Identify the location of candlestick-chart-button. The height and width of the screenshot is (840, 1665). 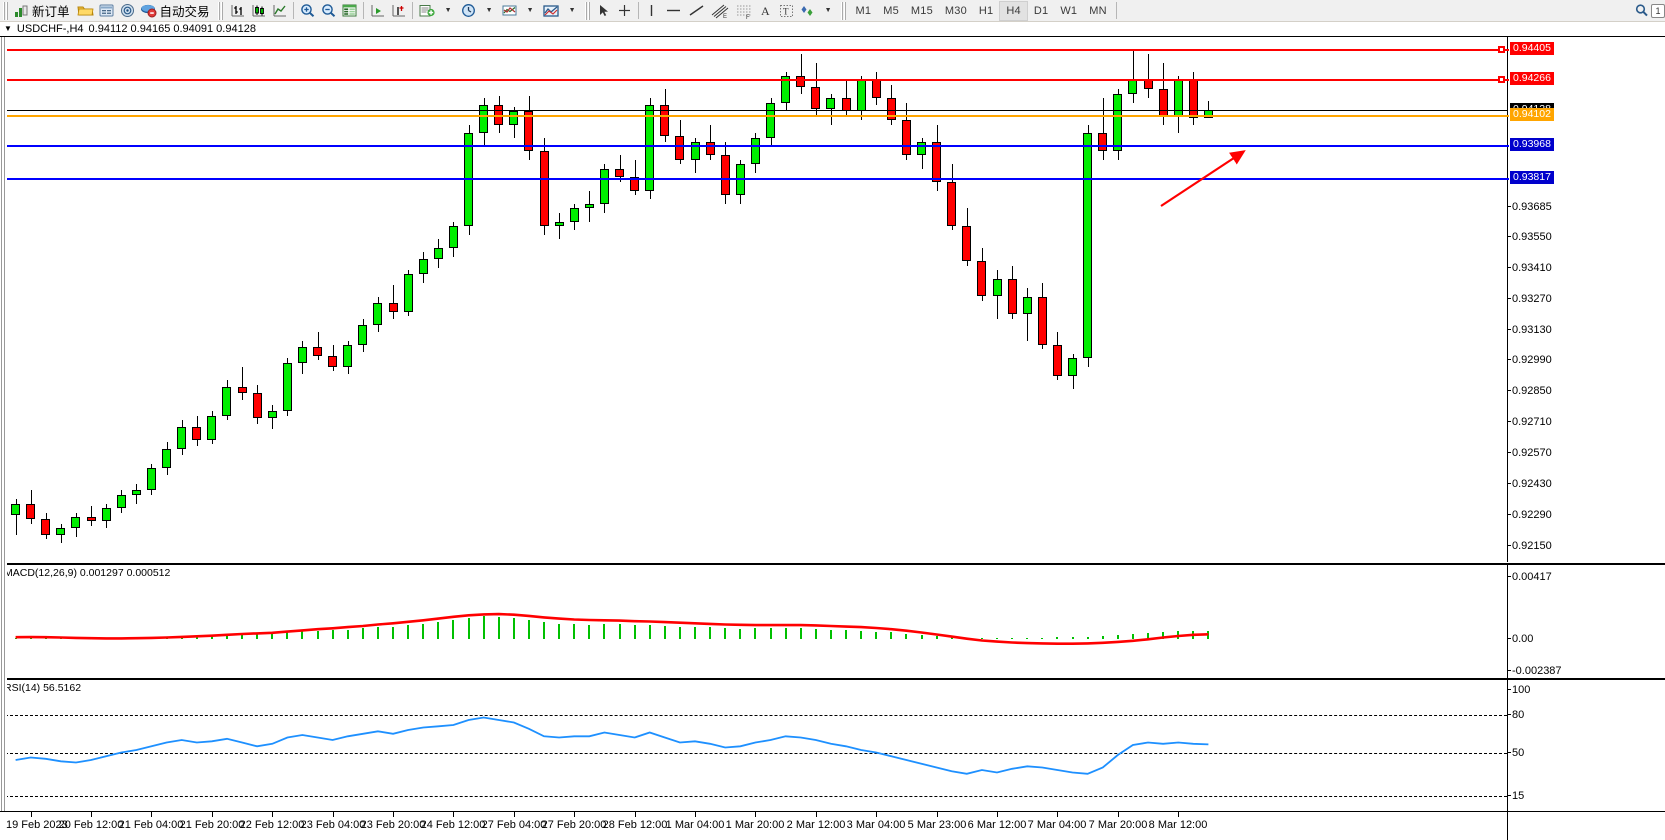
(258, 11).